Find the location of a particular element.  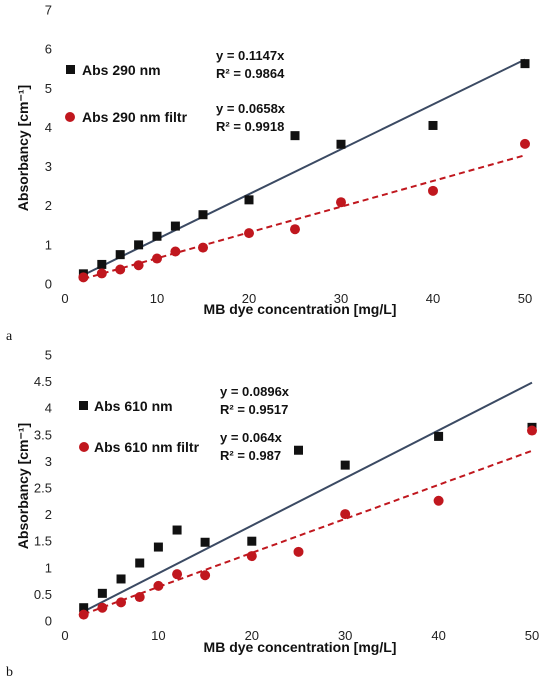

y-tick-labels: 0 0.5 1 1.5 2 2.5 3 3.5 4 4.5 5 is located at coordinates (43, 488).